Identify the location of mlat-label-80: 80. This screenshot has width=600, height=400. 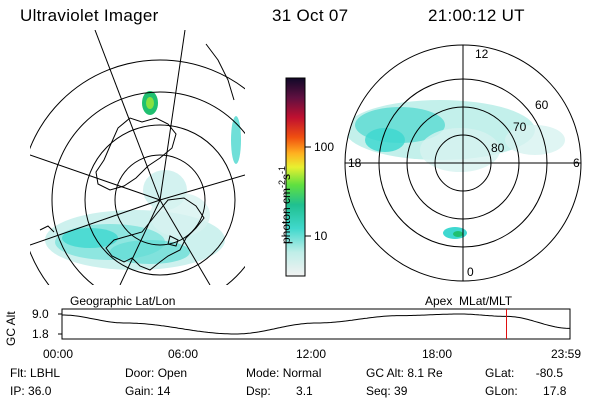
(498, 148).